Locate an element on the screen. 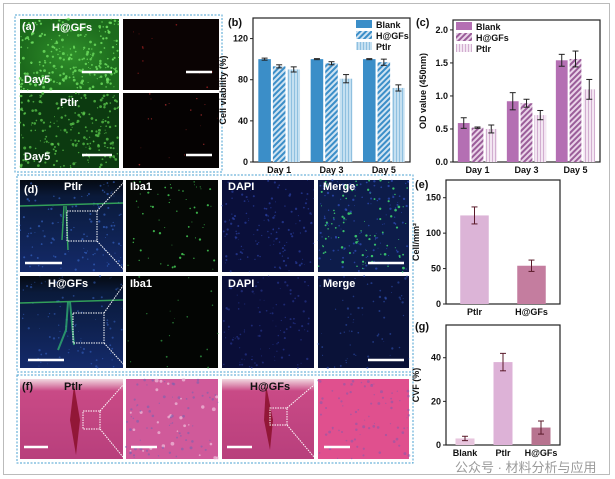 The width and height of the screenshot is (615, 479). panel-label-g: (g) is located at coordinates (422, 327).